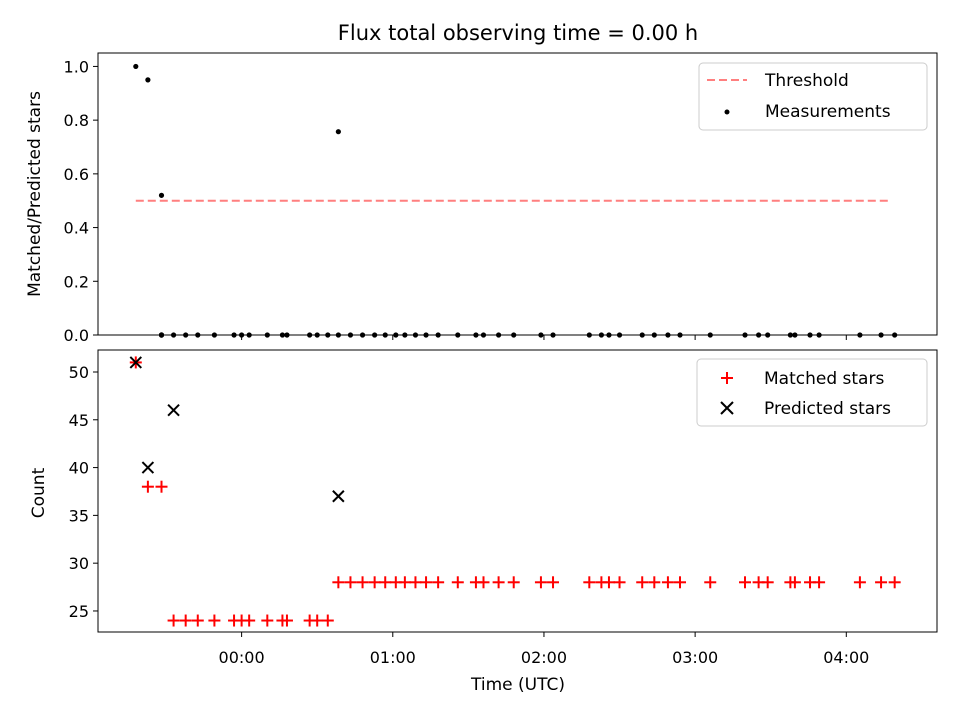 Image resolution: width=960 pixels, height=720 pixels. I want to click on legend-matched-label: Matched stars, so click(824, 379).